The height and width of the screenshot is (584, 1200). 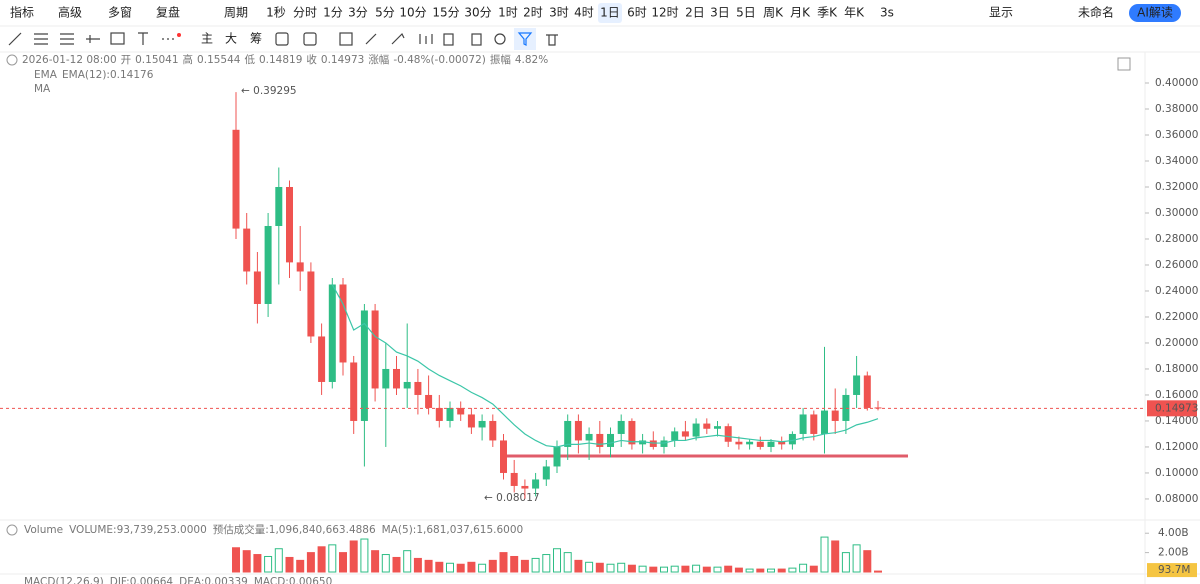 I want to click on indicator-button: 主, so click(x=207, y=39).